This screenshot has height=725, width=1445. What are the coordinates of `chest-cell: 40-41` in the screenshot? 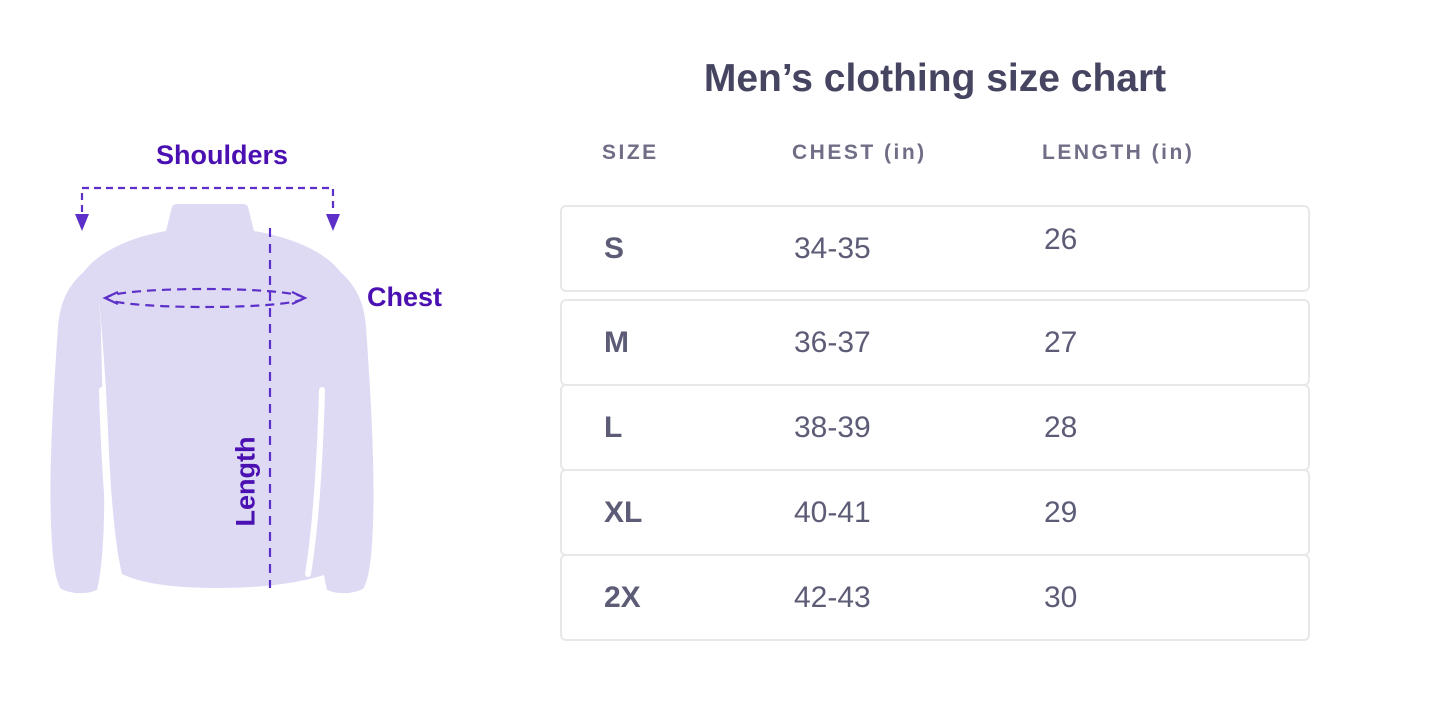 It's located at (832, 512).